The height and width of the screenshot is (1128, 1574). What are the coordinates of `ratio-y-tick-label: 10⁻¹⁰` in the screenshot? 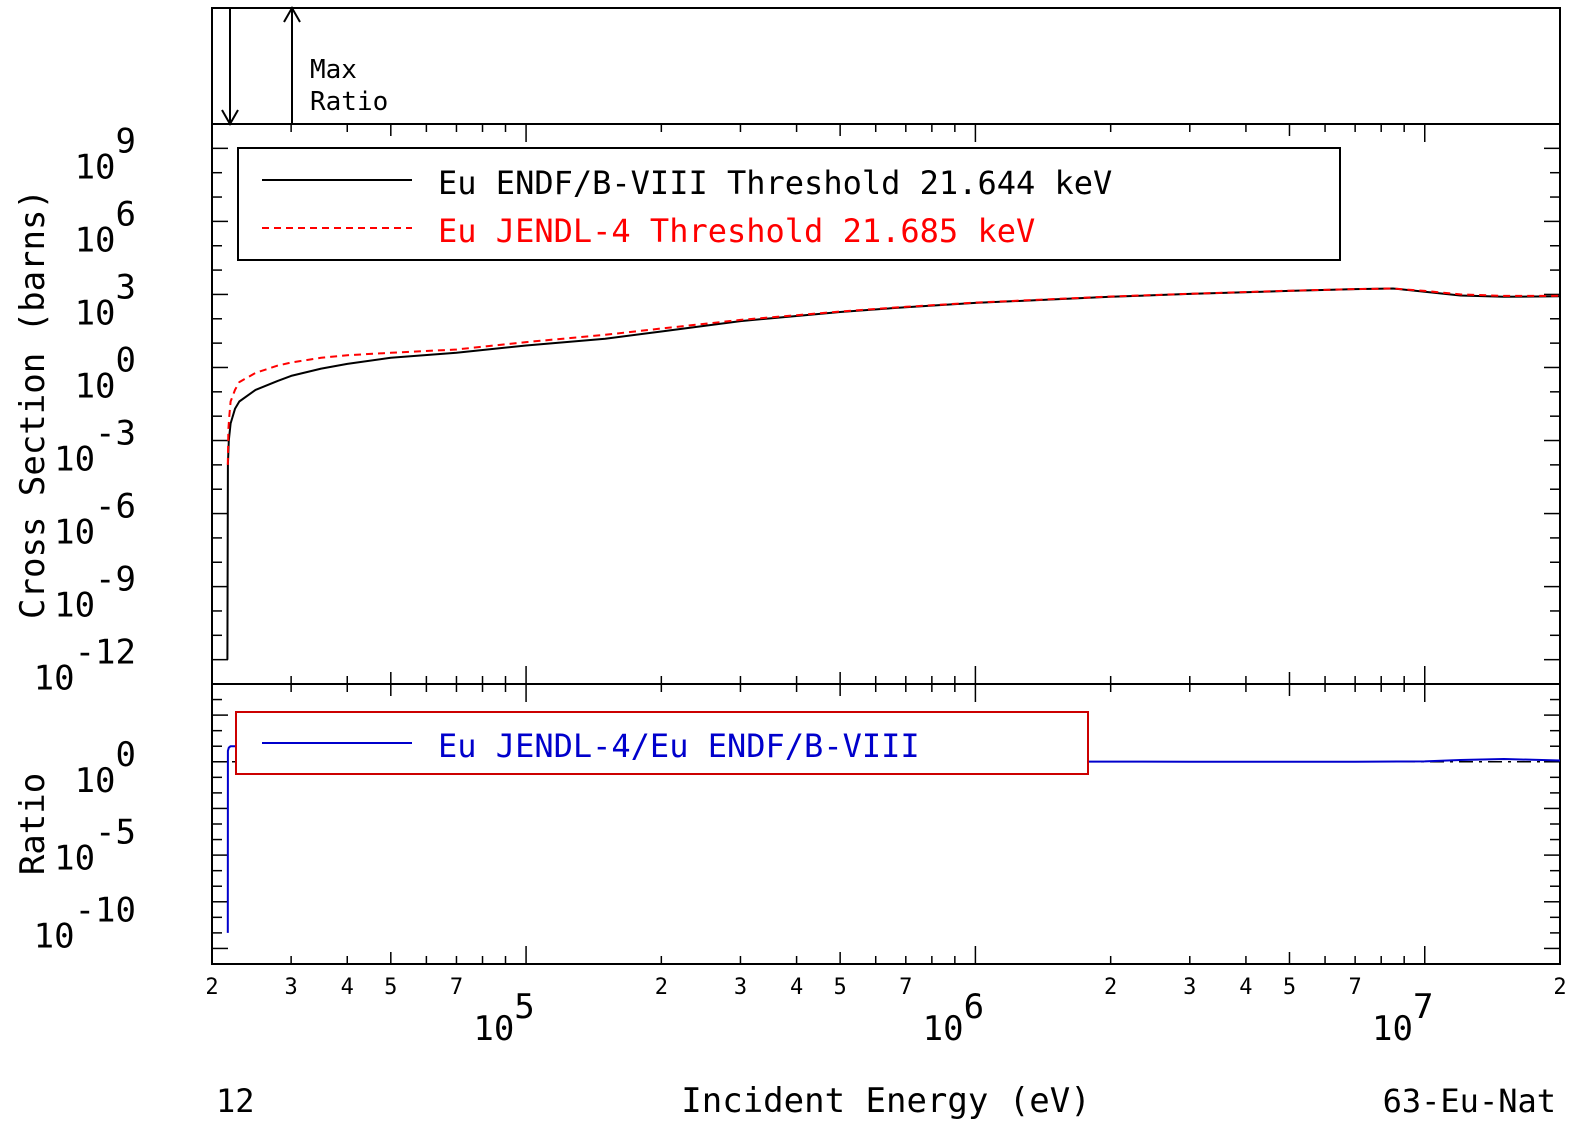 It's located at (85, 923).